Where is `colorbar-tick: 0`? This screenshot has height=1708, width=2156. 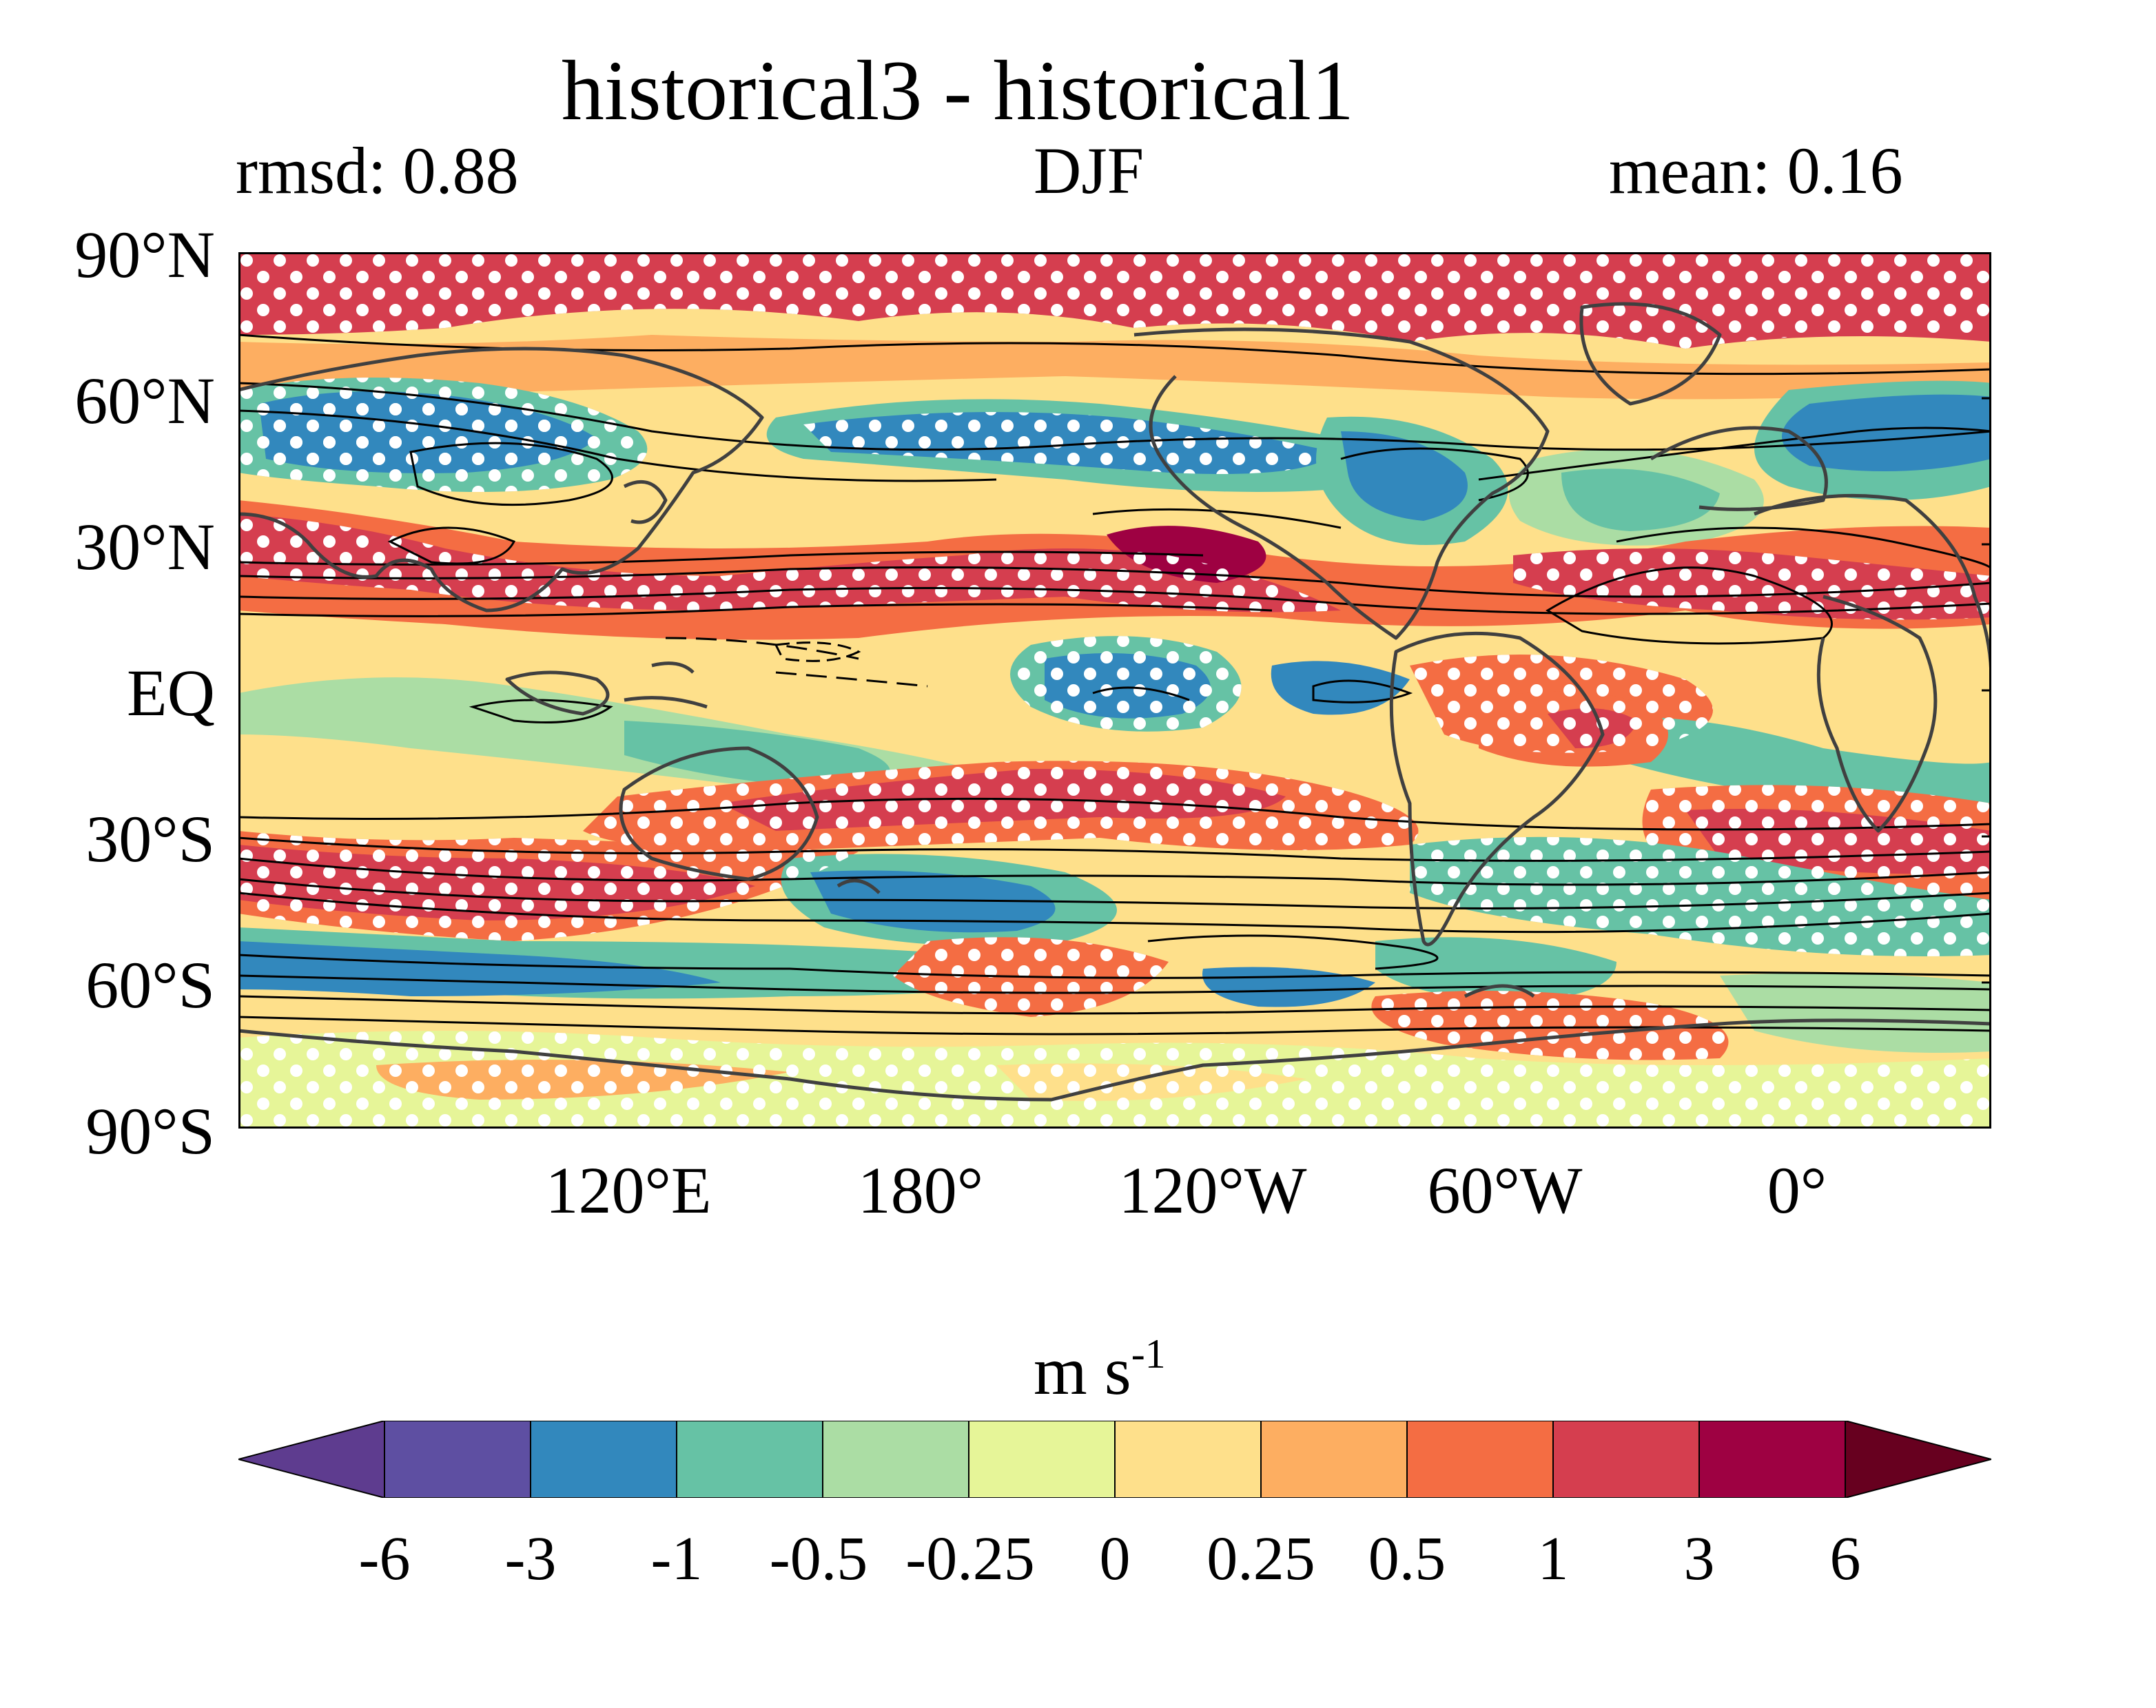 colorbar-tick: 0 is located at coordinates (1115, 1559).